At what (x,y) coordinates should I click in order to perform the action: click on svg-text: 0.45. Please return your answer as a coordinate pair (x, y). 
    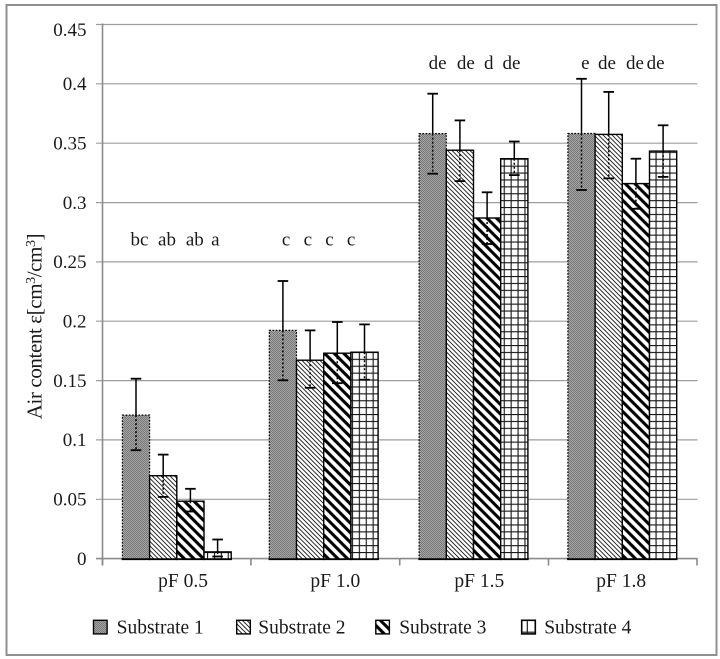
    Looking at the image, I should click on (69, 30).